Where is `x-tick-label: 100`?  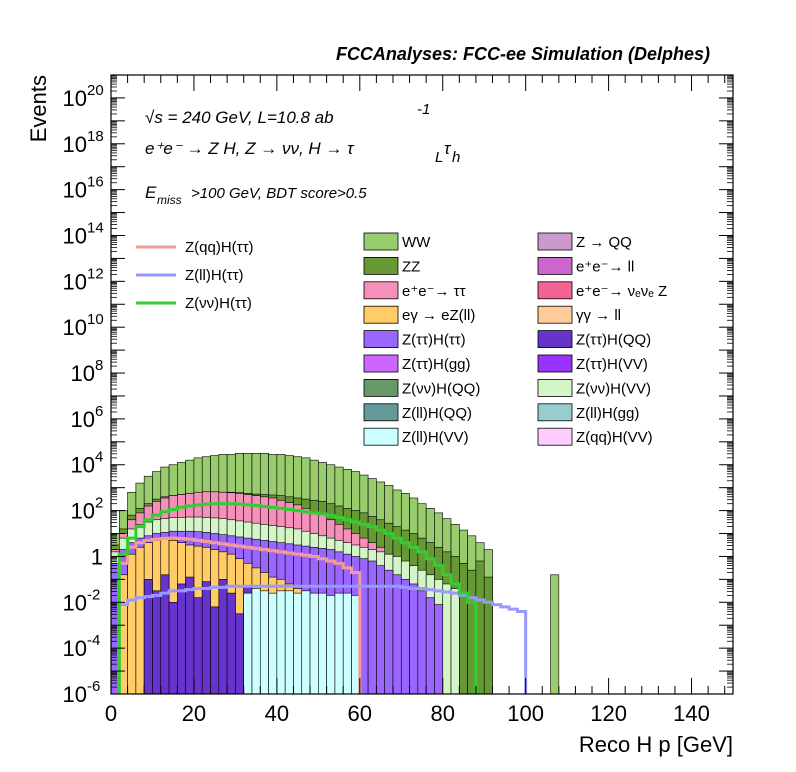 x-tick-label: 100 is located at coordinates (525, 713).